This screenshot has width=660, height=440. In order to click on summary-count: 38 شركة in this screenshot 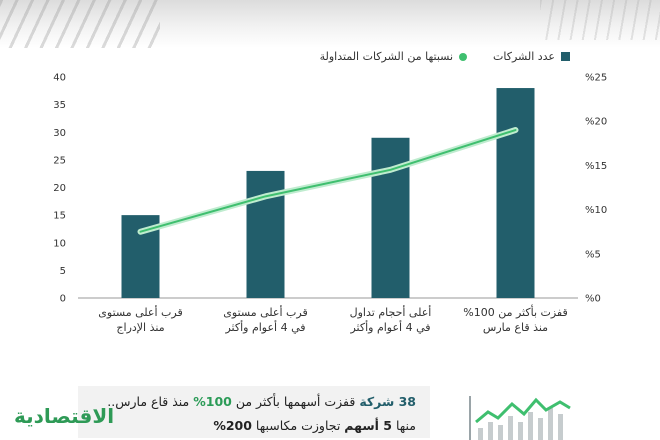, I will do `click(387, 401)`.